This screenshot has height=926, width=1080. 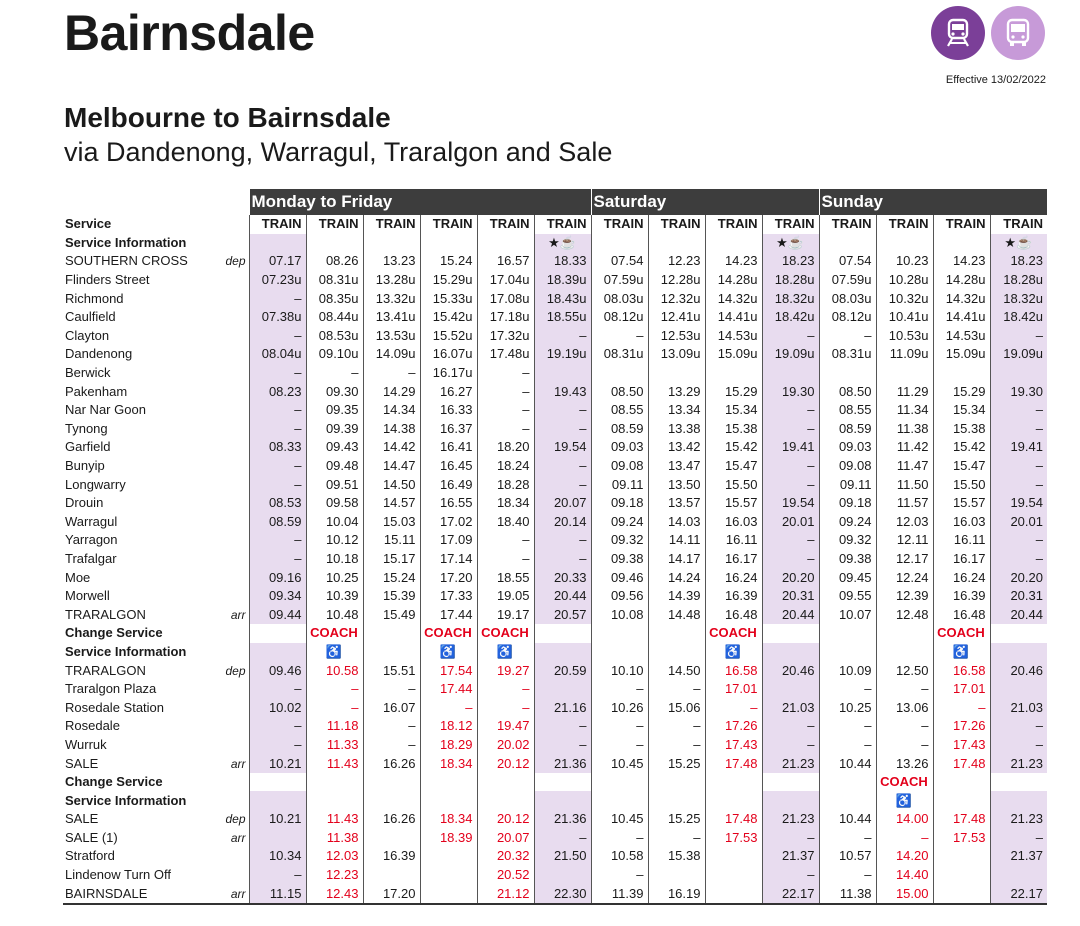 What do you see at coordinates (790, 894) in the screenshot?
I see `time-cell: 22.17` at bounding box center [790, 894].